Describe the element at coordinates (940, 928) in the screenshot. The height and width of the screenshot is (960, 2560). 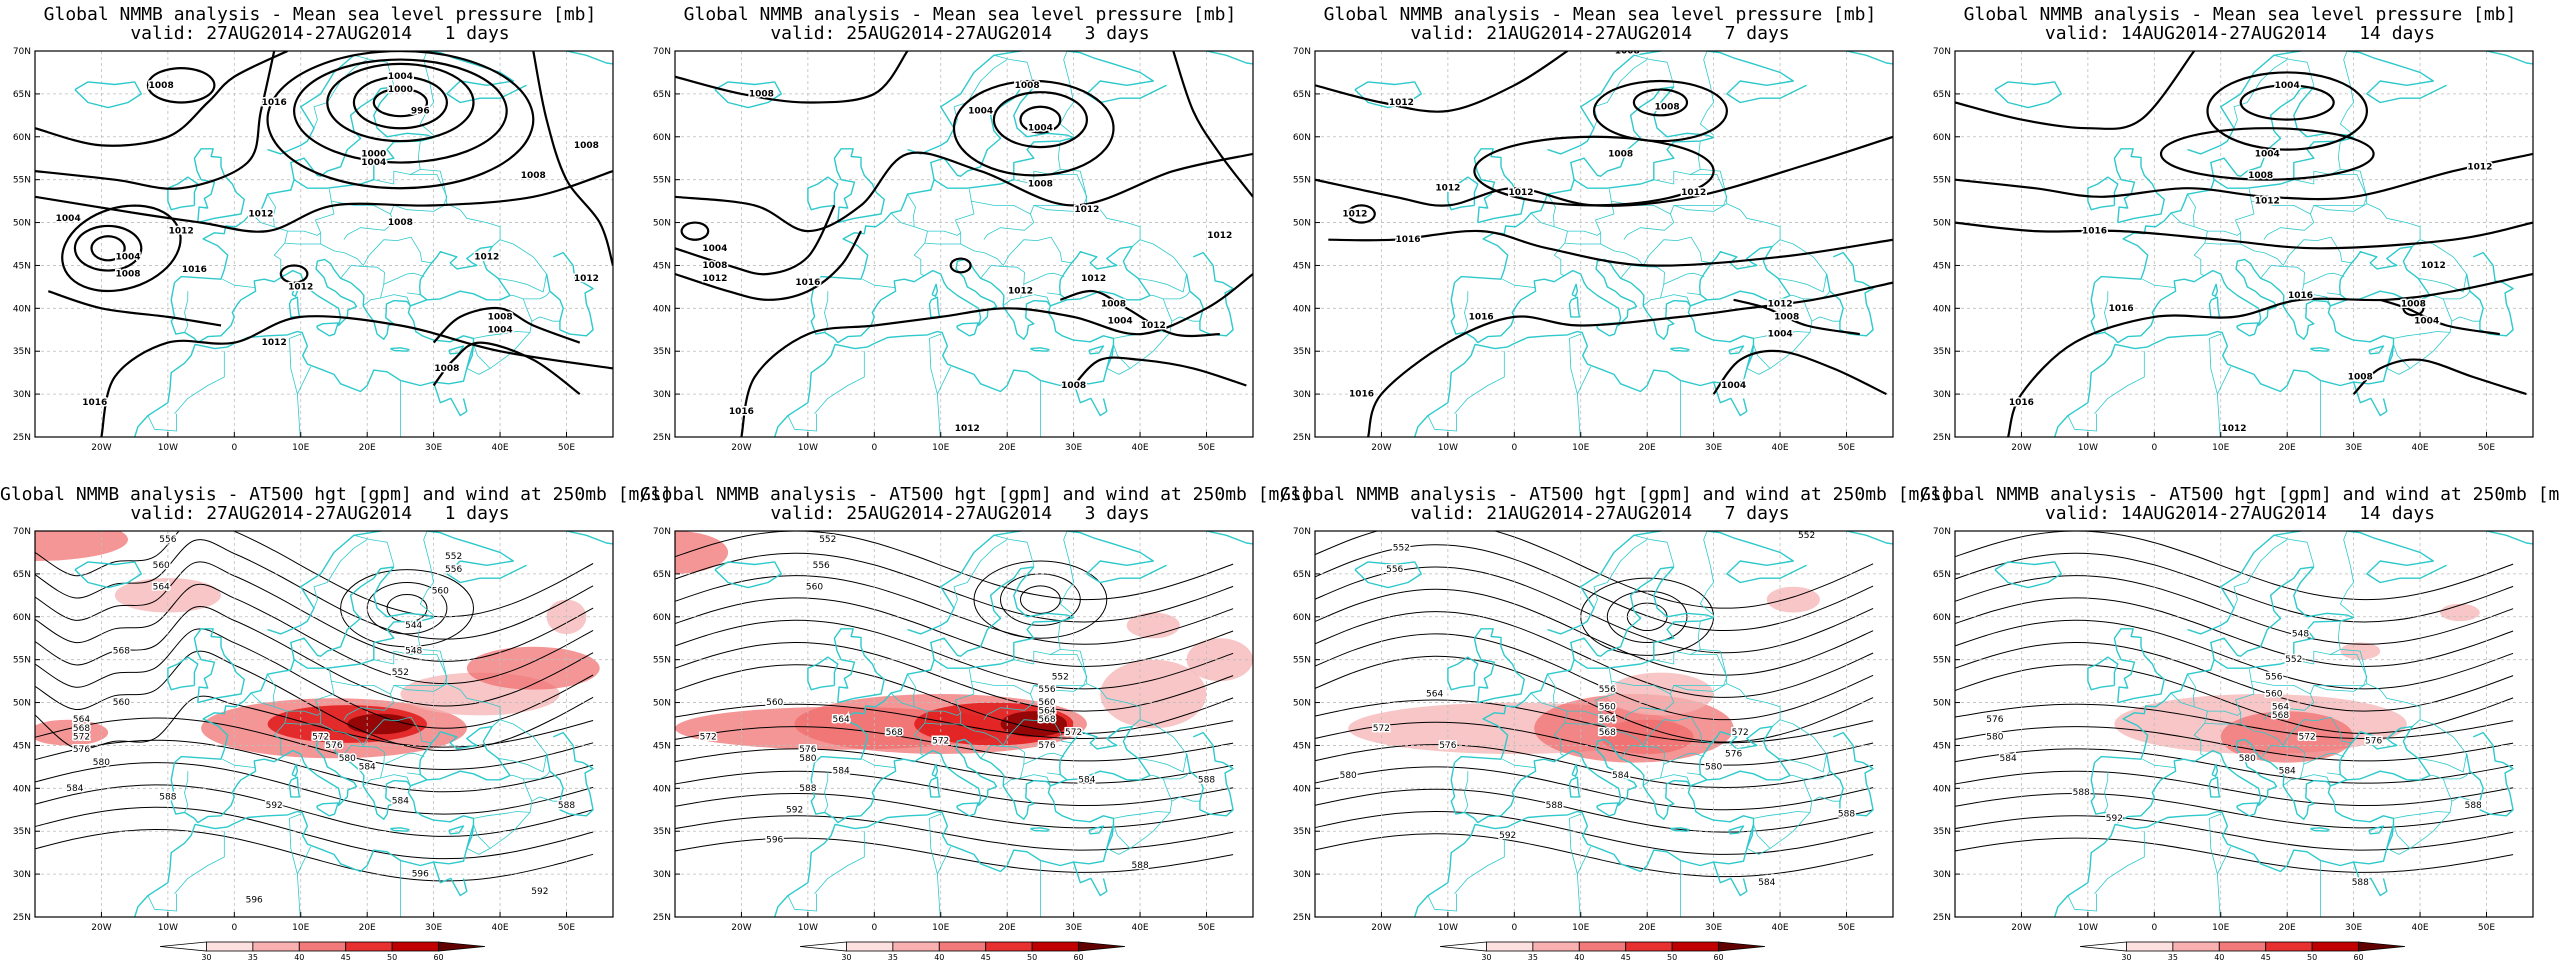
I see `longitude-tick-label: 10E` at that location.